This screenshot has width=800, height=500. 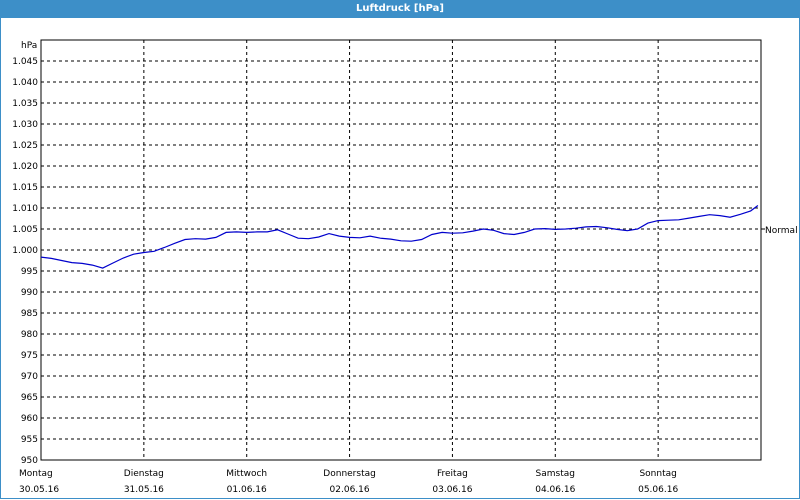 I want to click on x-tick-date-label: 02.06.16, so click(x=350, y=490).